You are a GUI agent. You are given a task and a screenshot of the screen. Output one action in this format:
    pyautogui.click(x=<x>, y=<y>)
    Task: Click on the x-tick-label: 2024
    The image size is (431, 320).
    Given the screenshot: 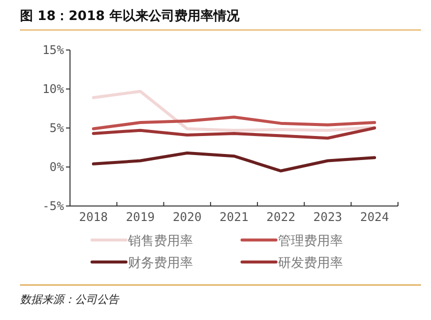 What is the action you would take?
    pyautogui.click(x=375, y=217)
    